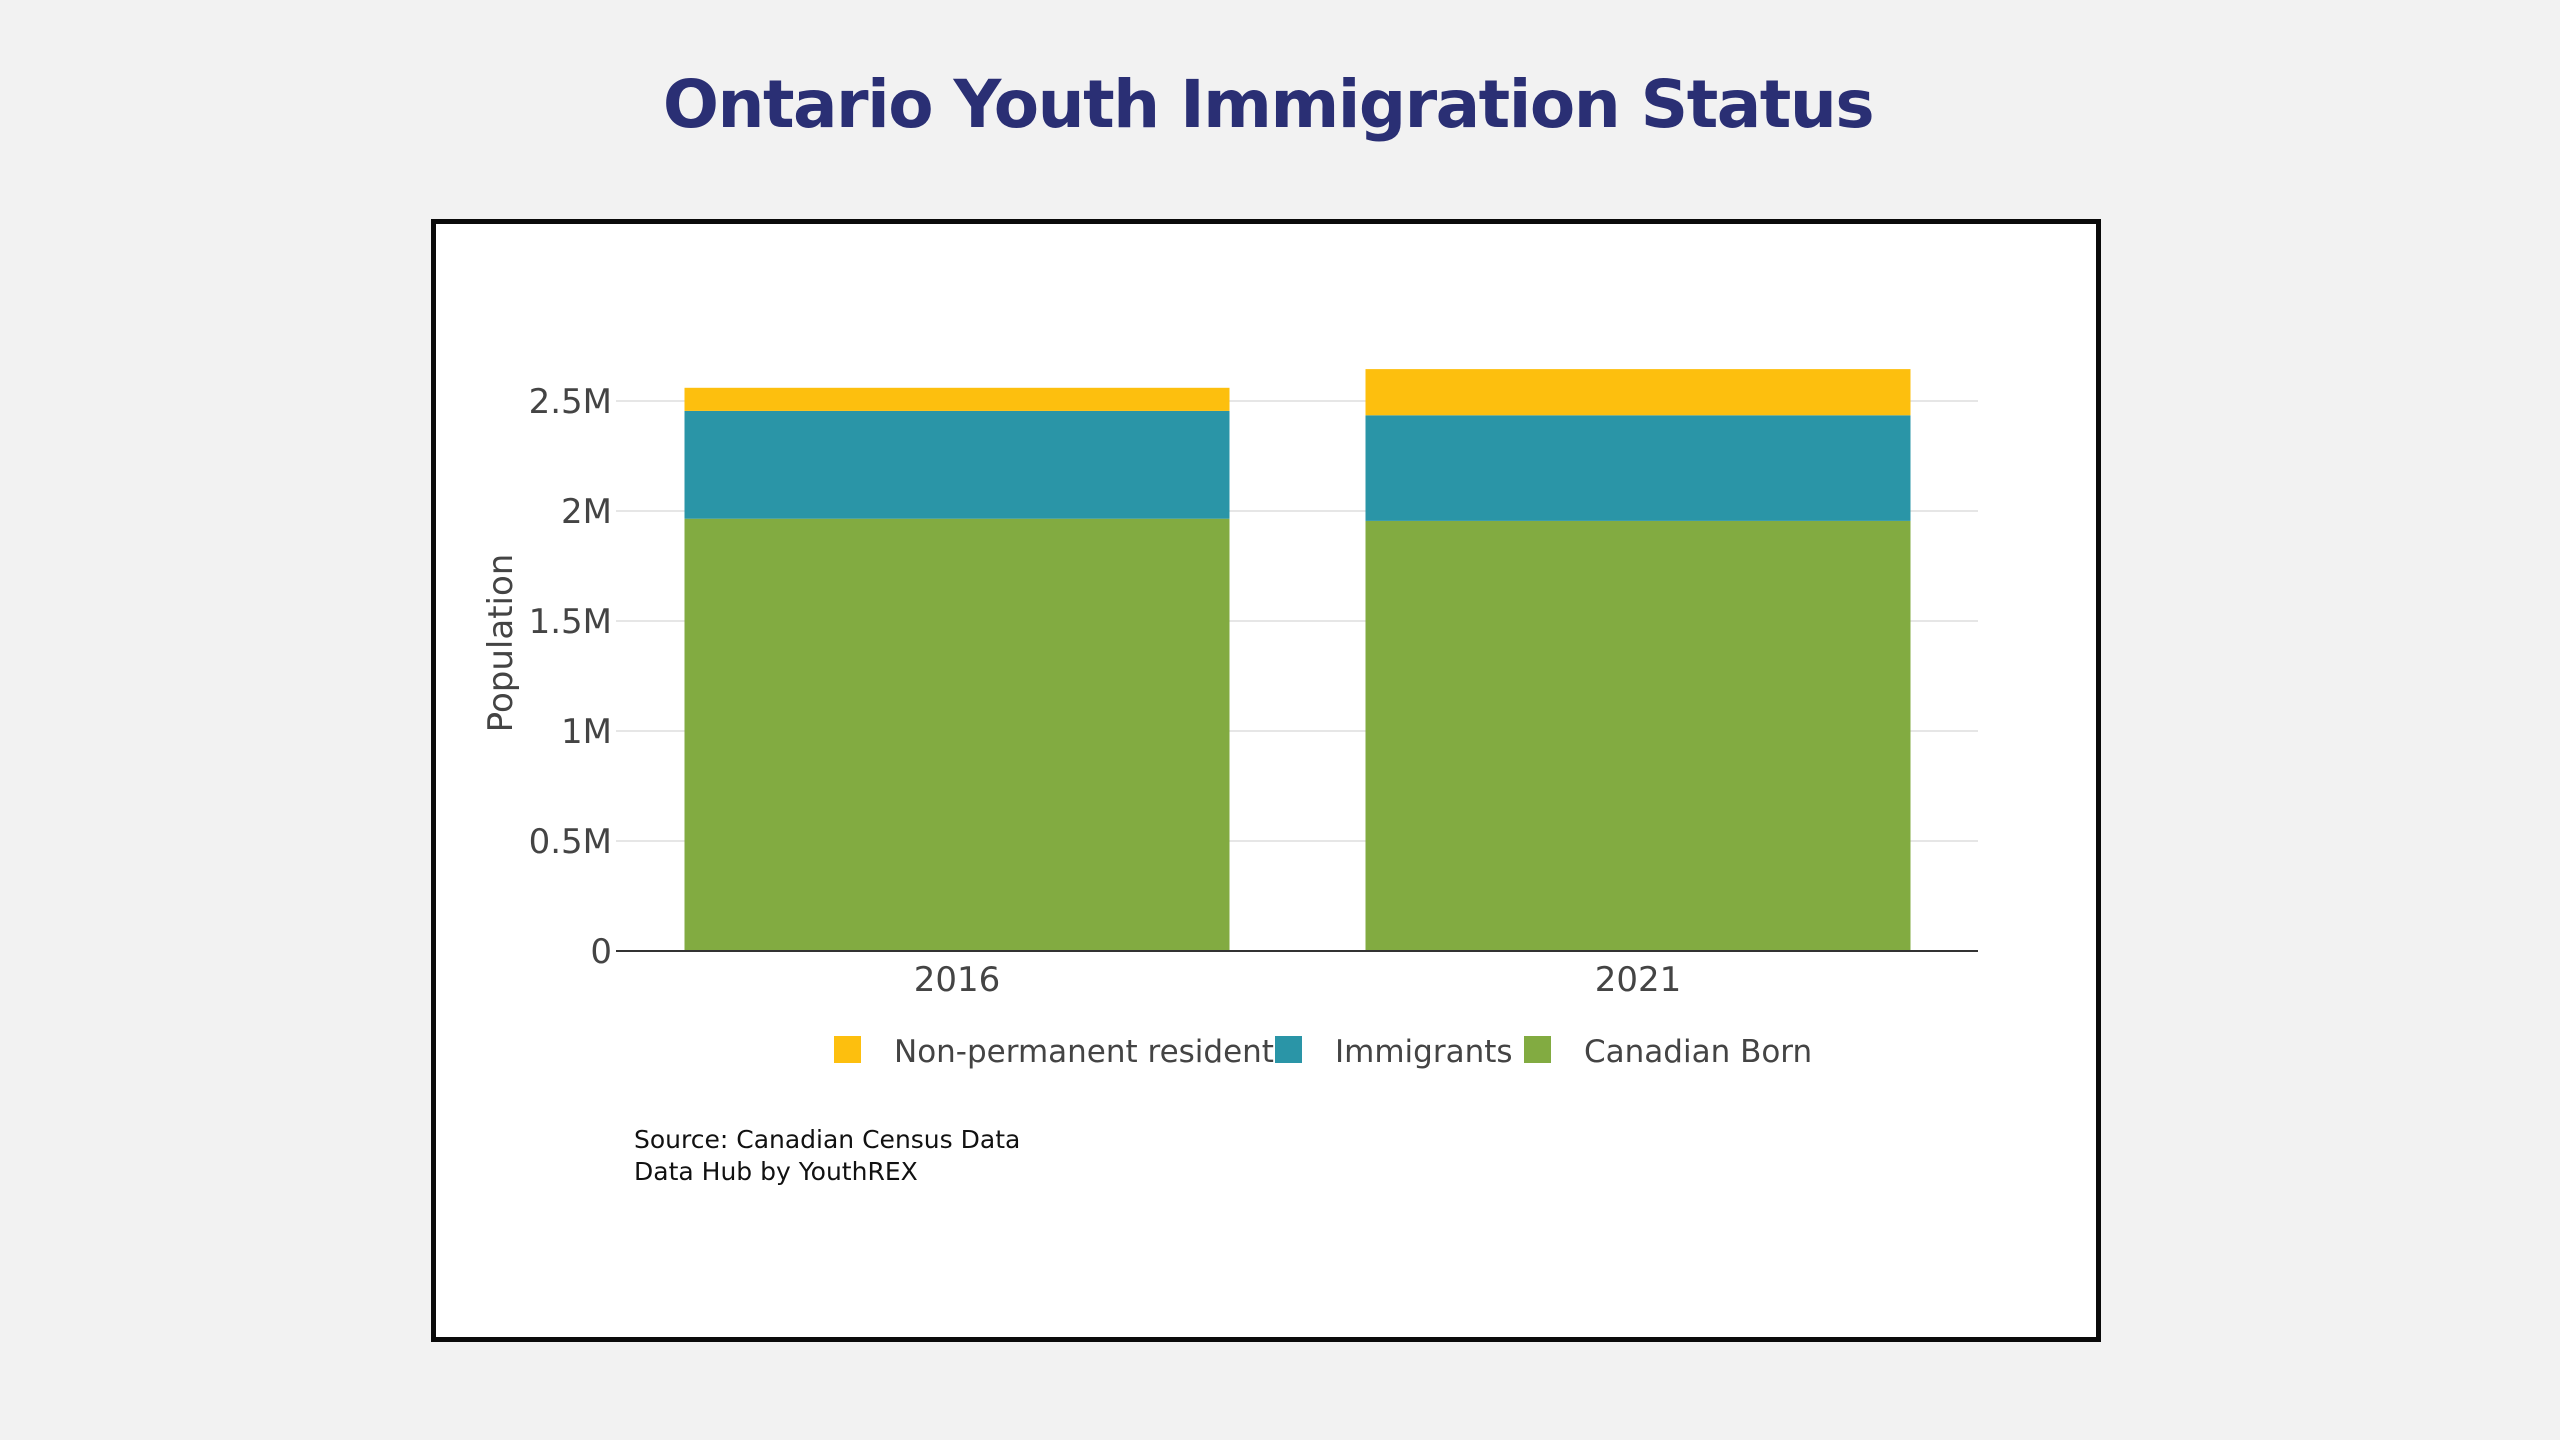 This screenshot has height=1440, width=2560. What do you see at coordinates (601, 952) in the screenshot?
I see `y-tick-label: 0` at bounding box center [601, 952].